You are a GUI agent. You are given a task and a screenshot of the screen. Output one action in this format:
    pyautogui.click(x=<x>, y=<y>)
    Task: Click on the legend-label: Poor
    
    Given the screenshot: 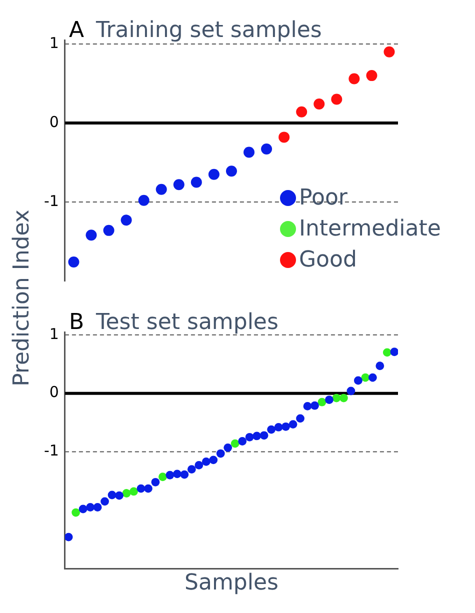 What is the action you would take?
    pyautogui.click(x=323, y=198)
    